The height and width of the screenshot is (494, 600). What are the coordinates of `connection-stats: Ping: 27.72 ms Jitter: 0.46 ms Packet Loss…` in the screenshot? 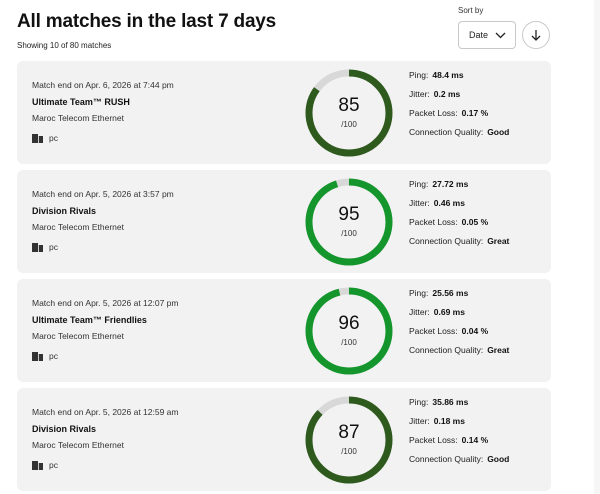 It's located at (459, 217).